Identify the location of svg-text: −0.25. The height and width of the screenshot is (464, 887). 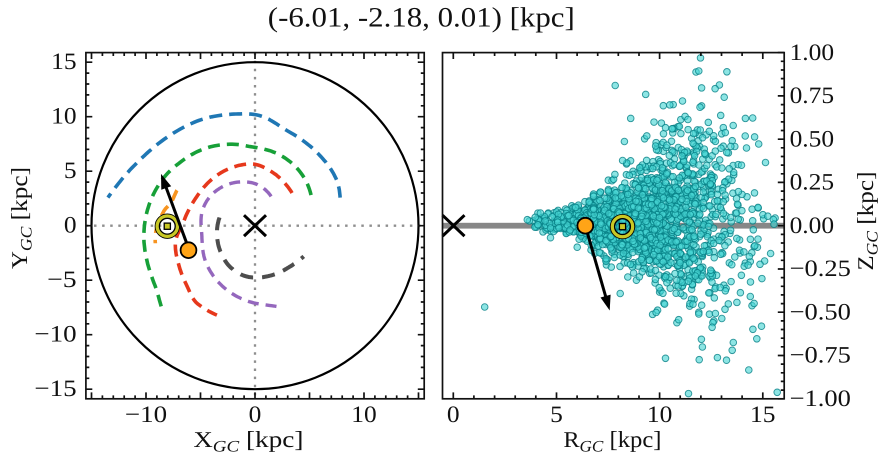
(820, 269).